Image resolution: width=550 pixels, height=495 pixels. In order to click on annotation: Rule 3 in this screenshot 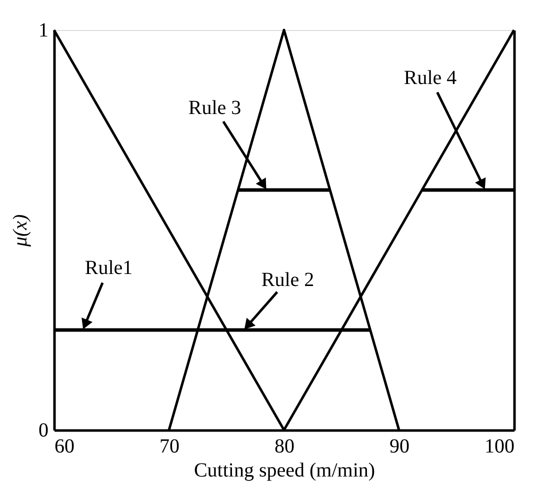, I will do `click(215, 108)`.